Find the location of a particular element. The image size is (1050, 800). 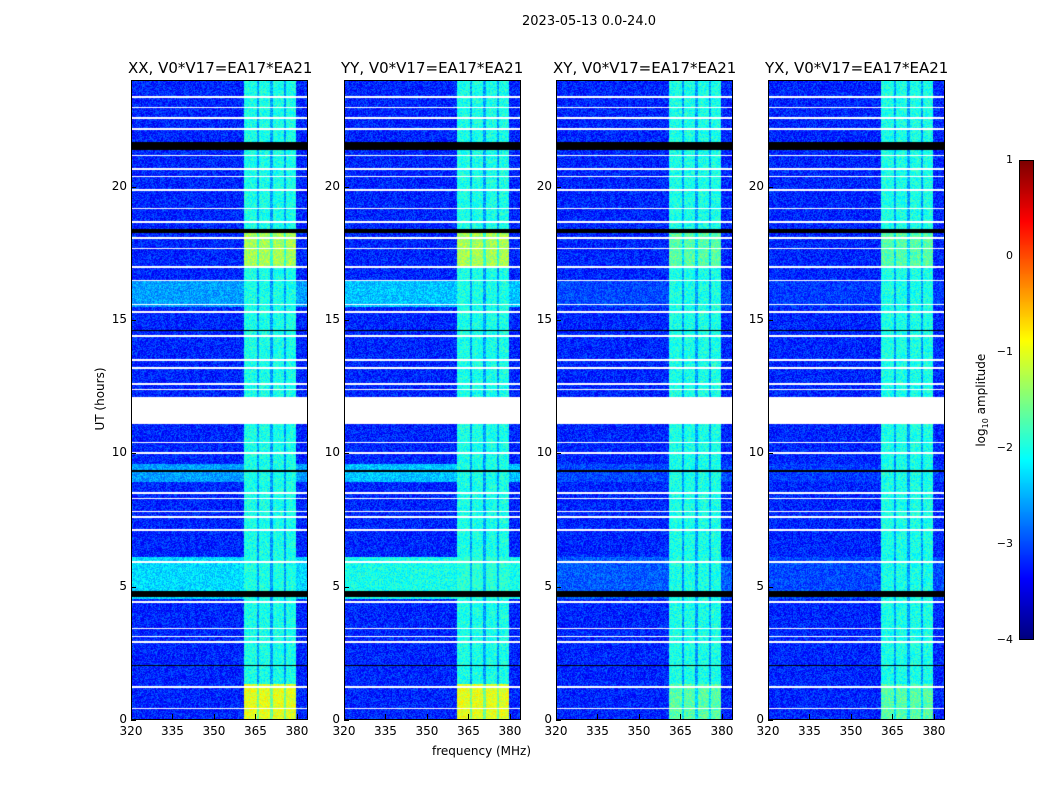

y-axis-label: UT (hours) is located at coordinates (100, 399).